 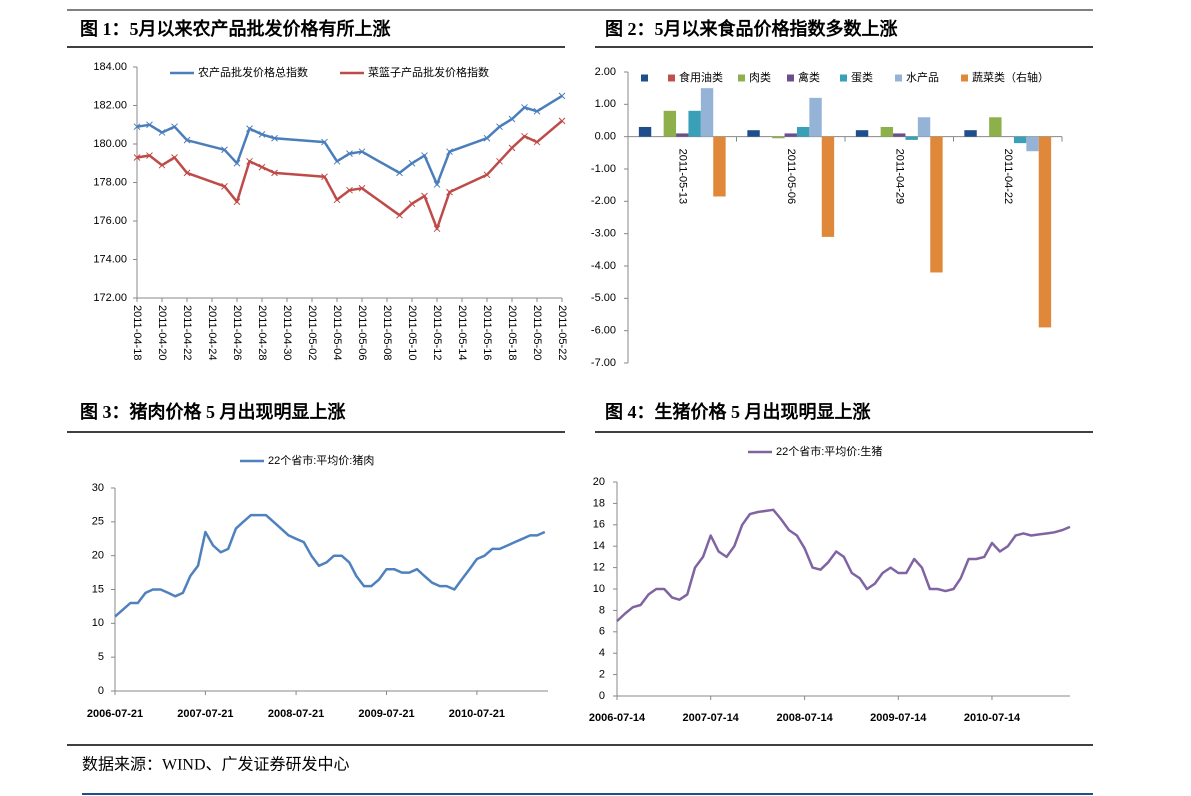 What do you see at coordinates (110, 259) in the screenshot?
I see `y-tick-label: 174.00` at bounding box center [110, 259].